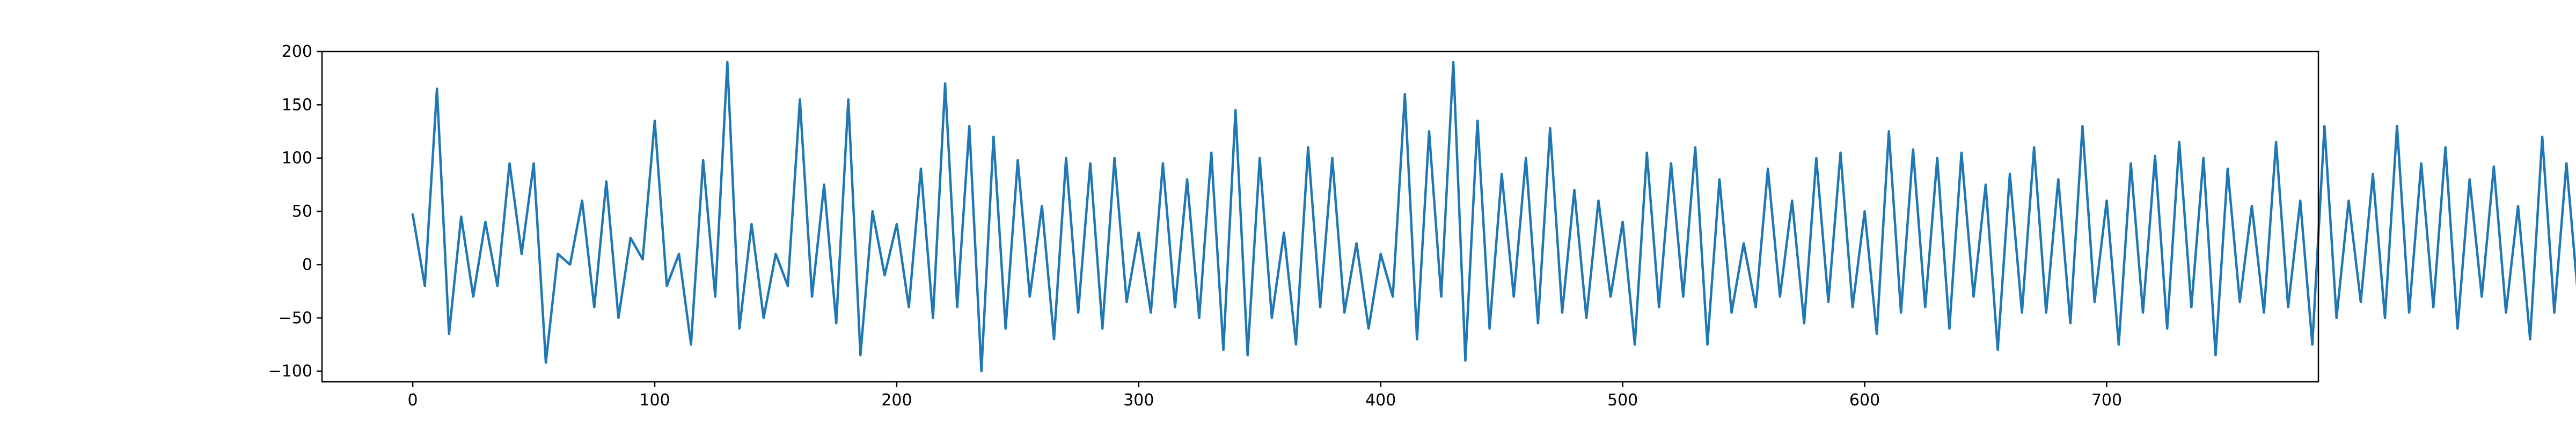  Describe the element at coordinates (290, 371) in the screenshot. I see `y-tick-label: −100` at that location.